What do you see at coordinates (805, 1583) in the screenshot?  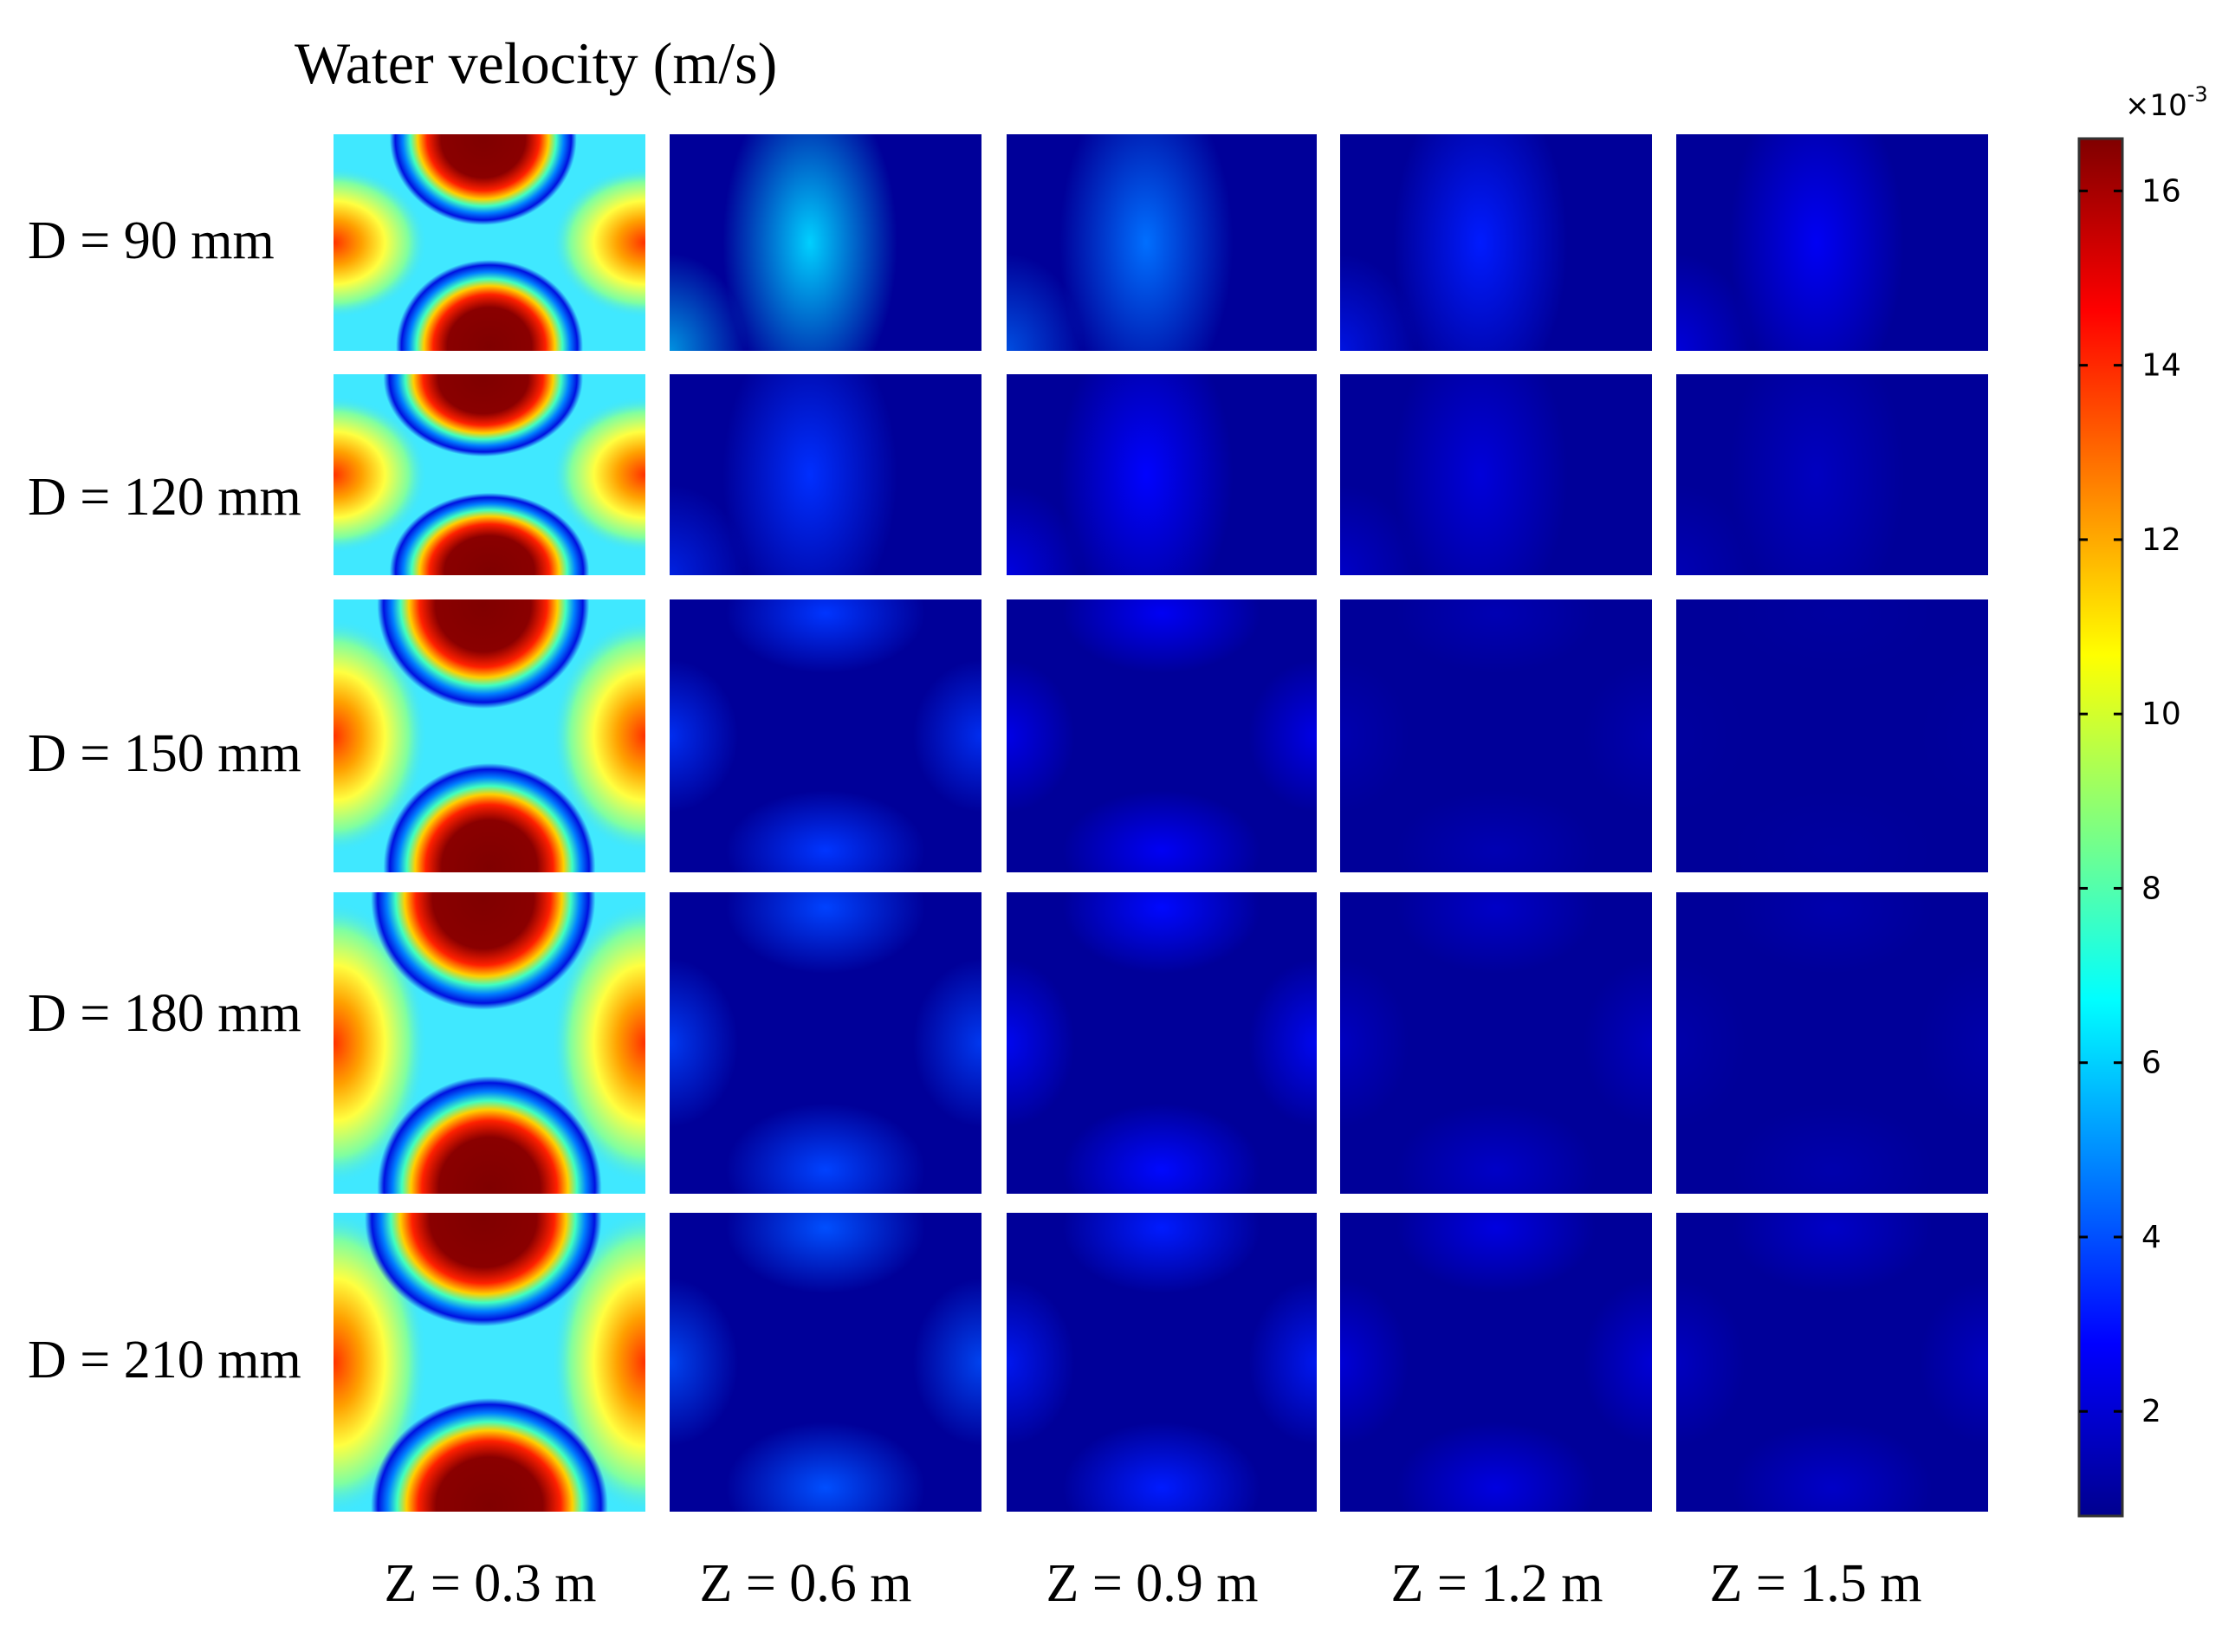 I see `column-label-1: Z = 0.6 m` at bounding box center [805, 1583].